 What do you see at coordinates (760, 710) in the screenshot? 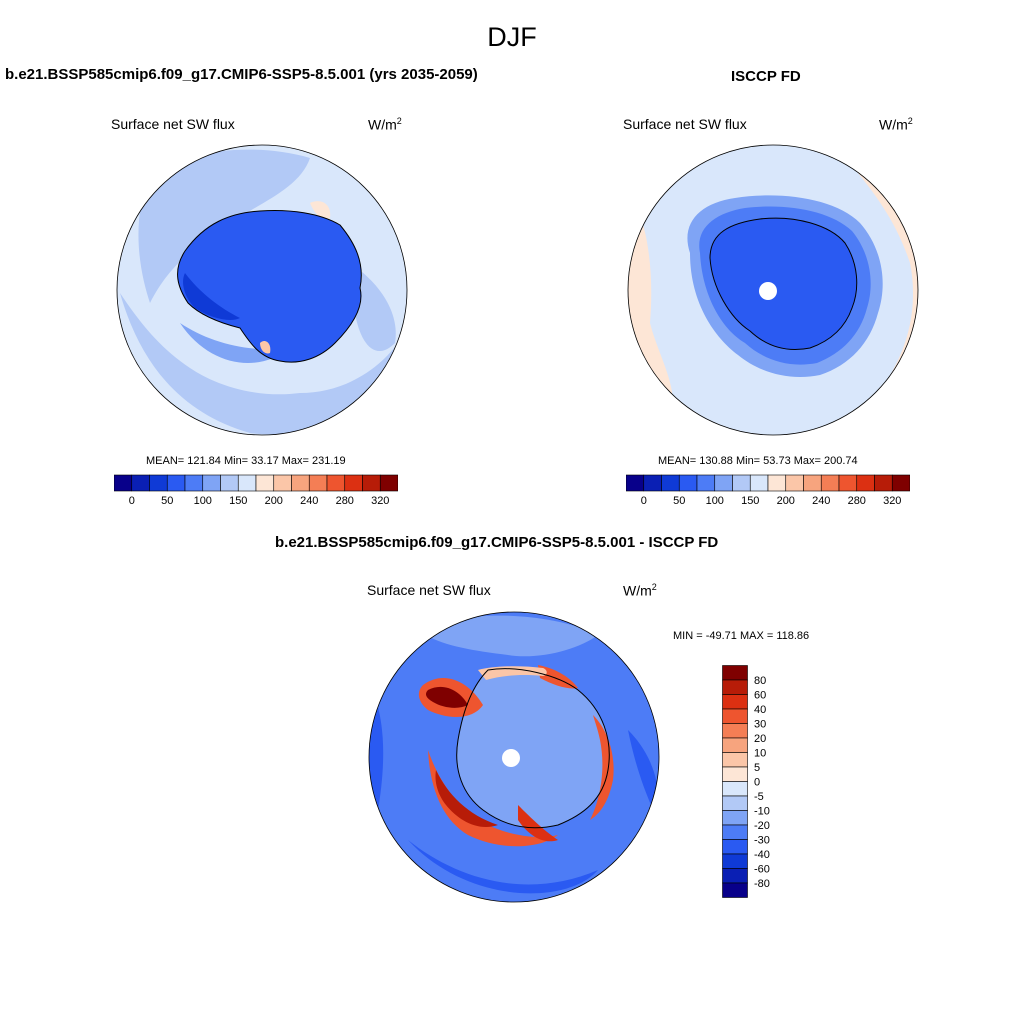
I see `colorbar-tick-label: 40` at bounding box center [760, 710].